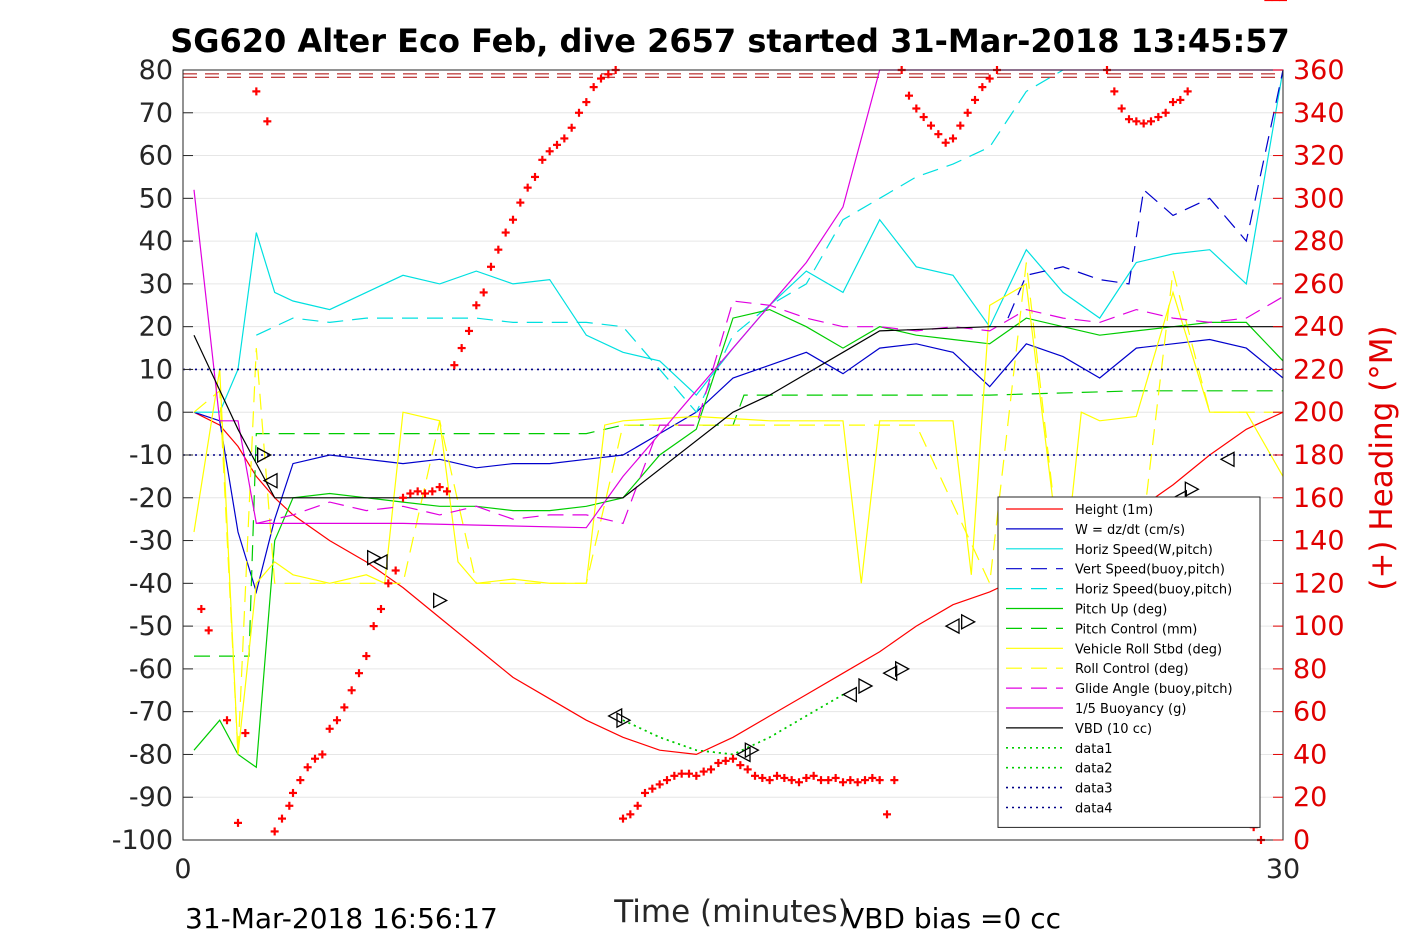 This screenshot has width=1417, height=945. Describe the element at coordinates (1130, 709) in the screenshot. I see `legend-label: 1/5 Buoyancy (g)` at that location.